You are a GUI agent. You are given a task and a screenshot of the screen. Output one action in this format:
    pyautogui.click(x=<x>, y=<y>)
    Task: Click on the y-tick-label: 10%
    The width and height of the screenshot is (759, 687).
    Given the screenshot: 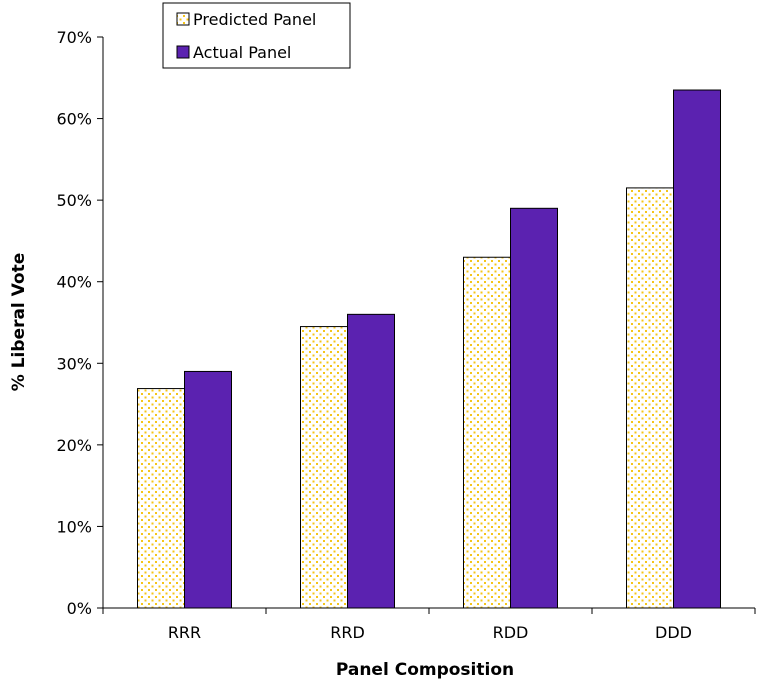 What is the action you would take?
    pyautogui.click(x=74, y=526)
    